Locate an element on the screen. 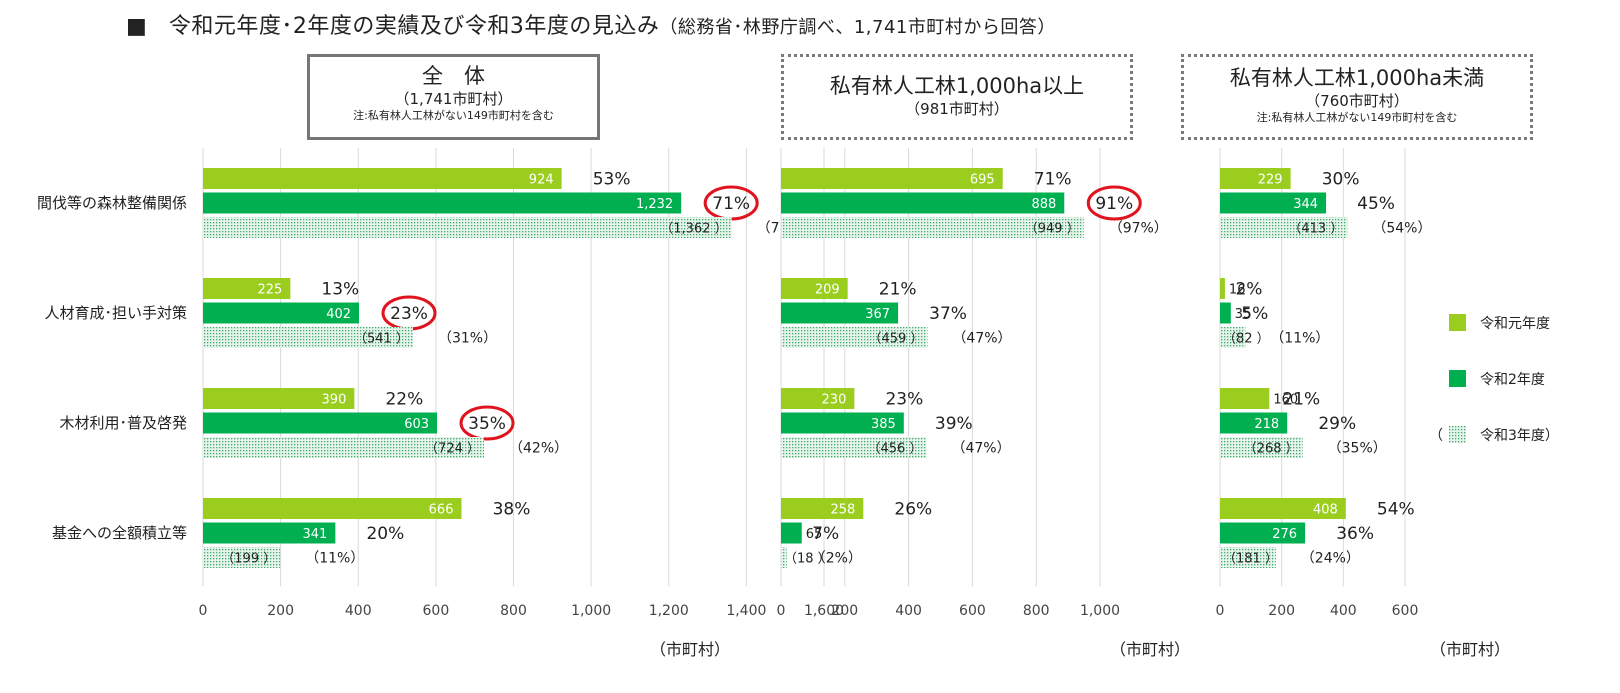 This screenshot has width=1620, height=693. legend-label: 令和2年度 is located at coordinates (1512, 380).